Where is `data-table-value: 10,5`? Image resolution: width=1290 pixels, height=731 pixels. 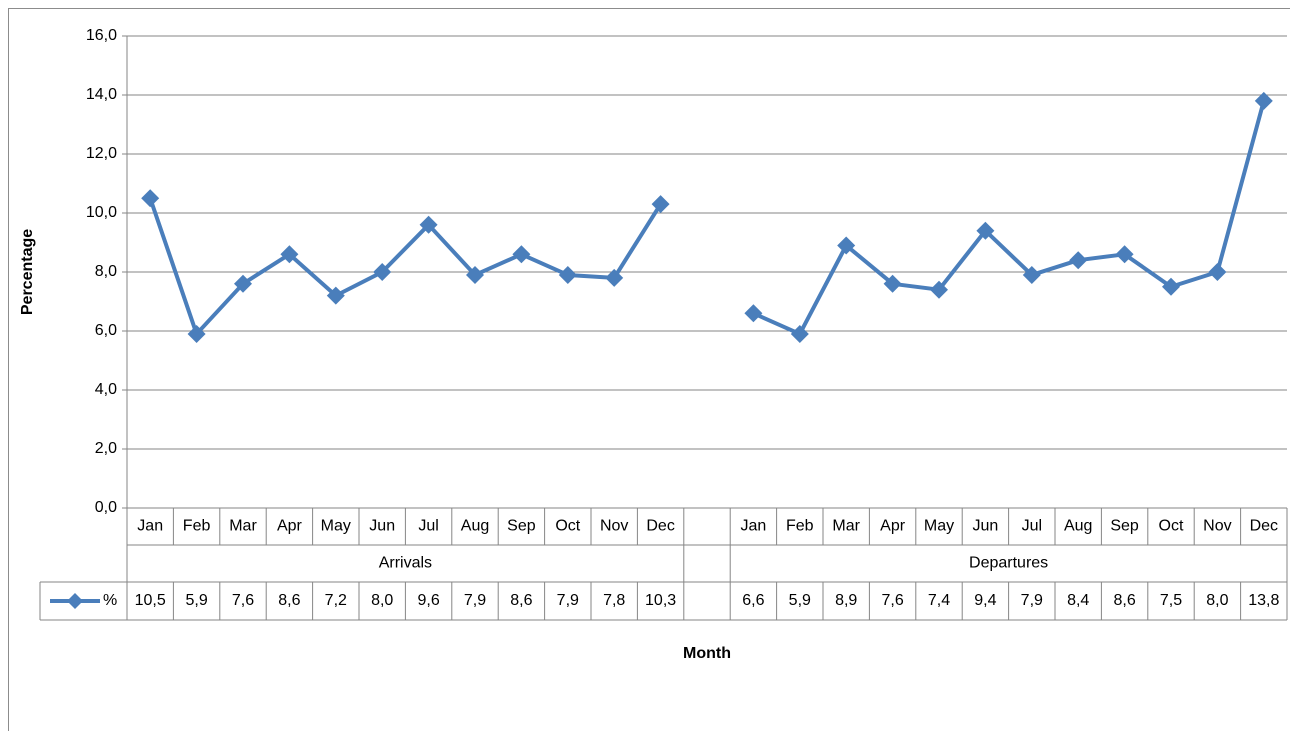
data-table-value: 10,5 is located at coordinates (150, 600).